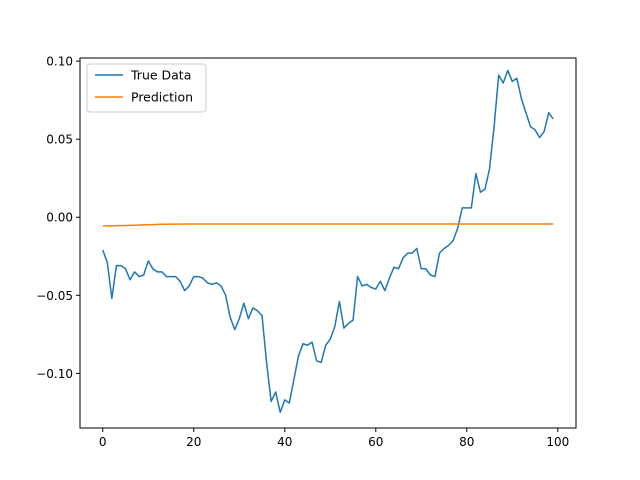 This screenshot has height=480, width=640. I want to click on x-tick-label: 80, so click(466, 442).